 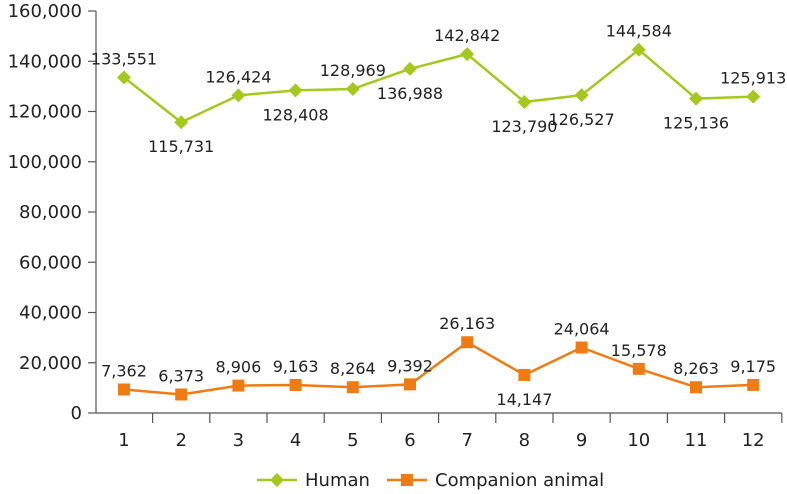 I want to click on x-tick-label: 7, so click(x=466, y=440).